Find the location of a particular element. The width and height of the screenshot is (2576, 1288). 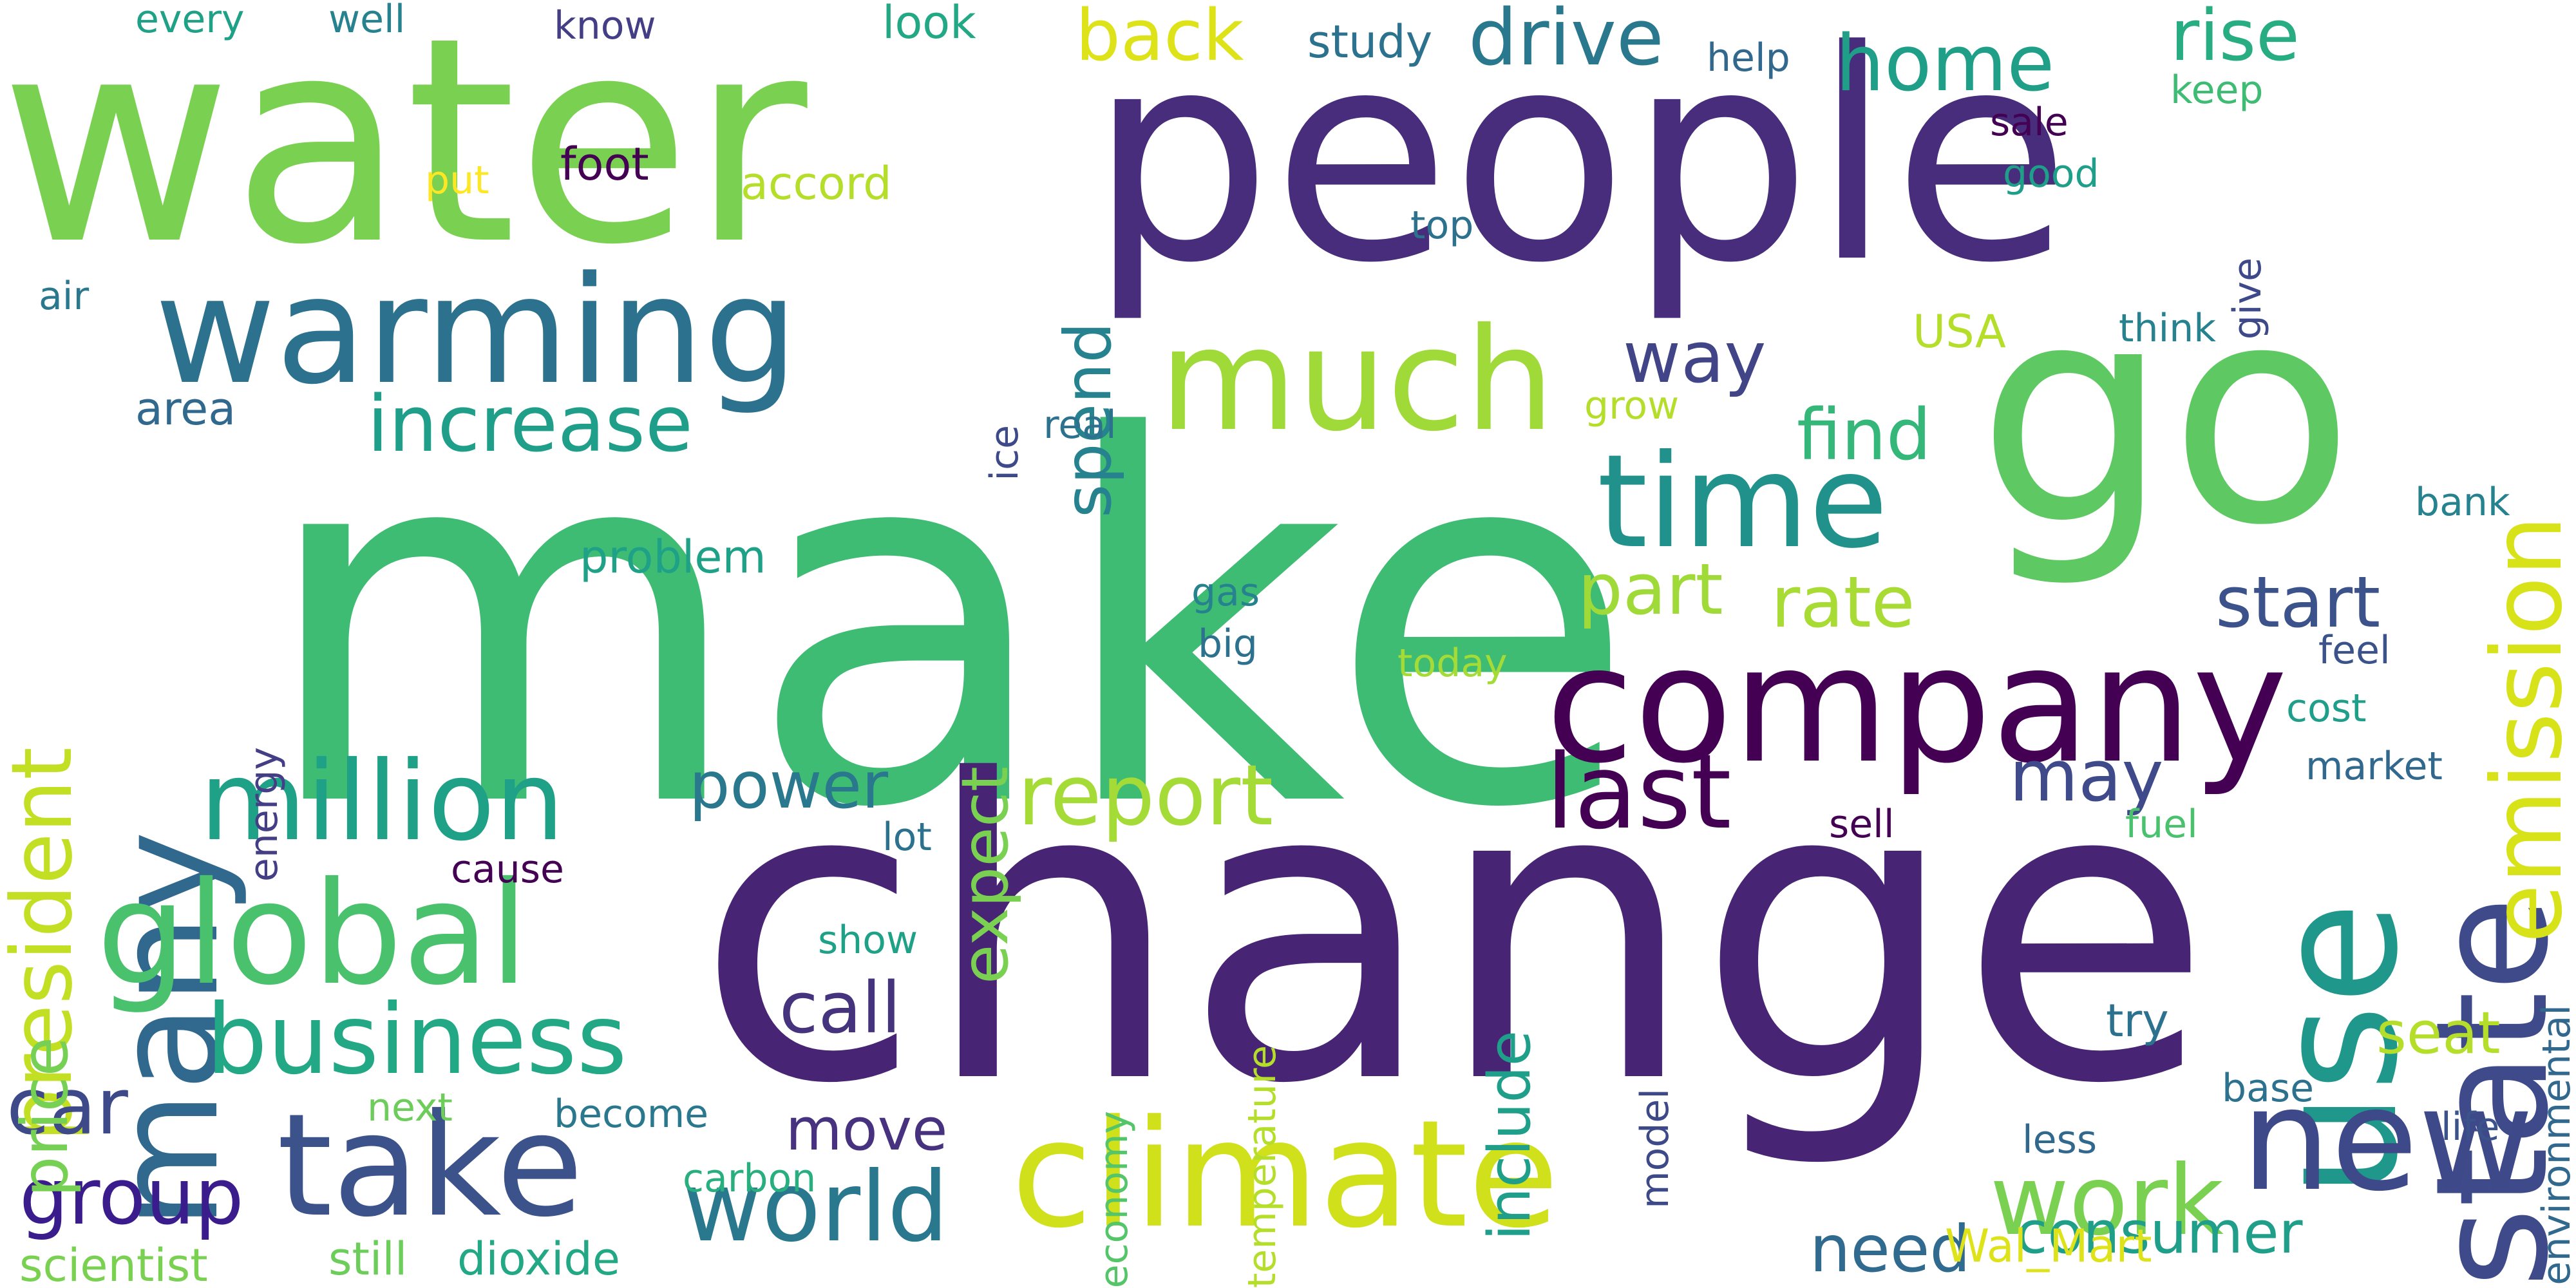

word-accord: accord is located at coordinates (816, 183).